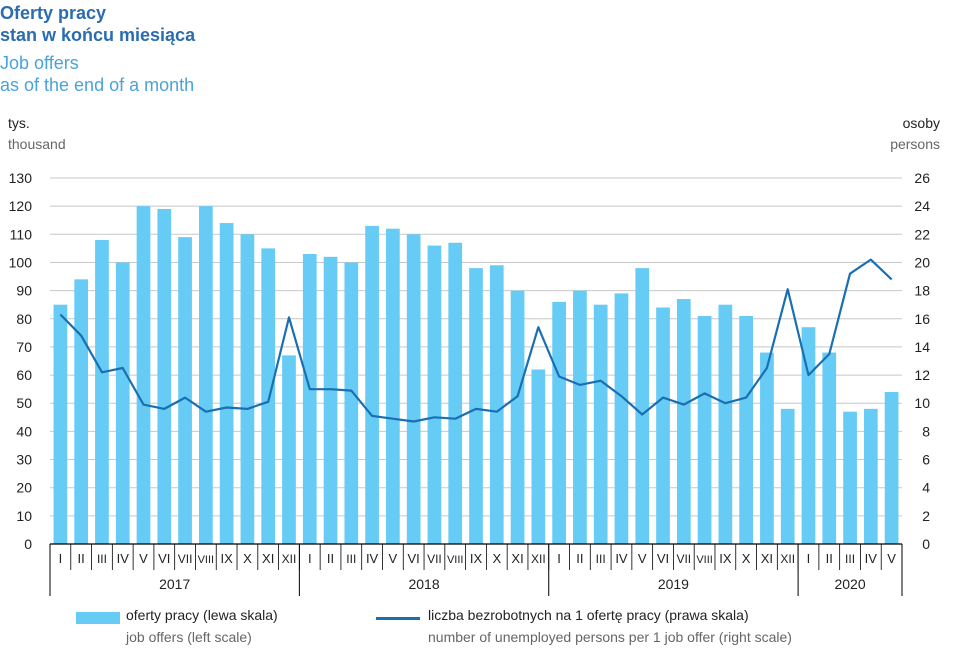 The height and width of the screenshot is (668, 958). What do you see at coordinates (922, 403) in the screenshot?
I see `right-tick-label: 10` at bounding box center [922, 403].